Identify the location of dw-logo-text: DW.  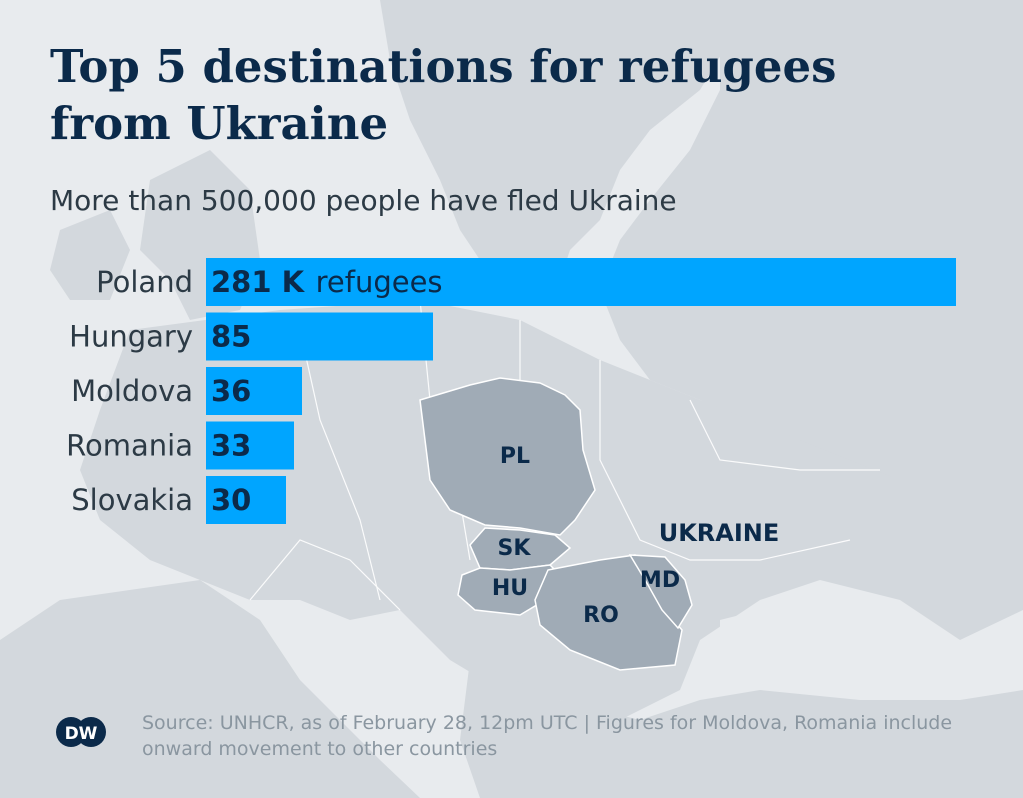
(81, 734).